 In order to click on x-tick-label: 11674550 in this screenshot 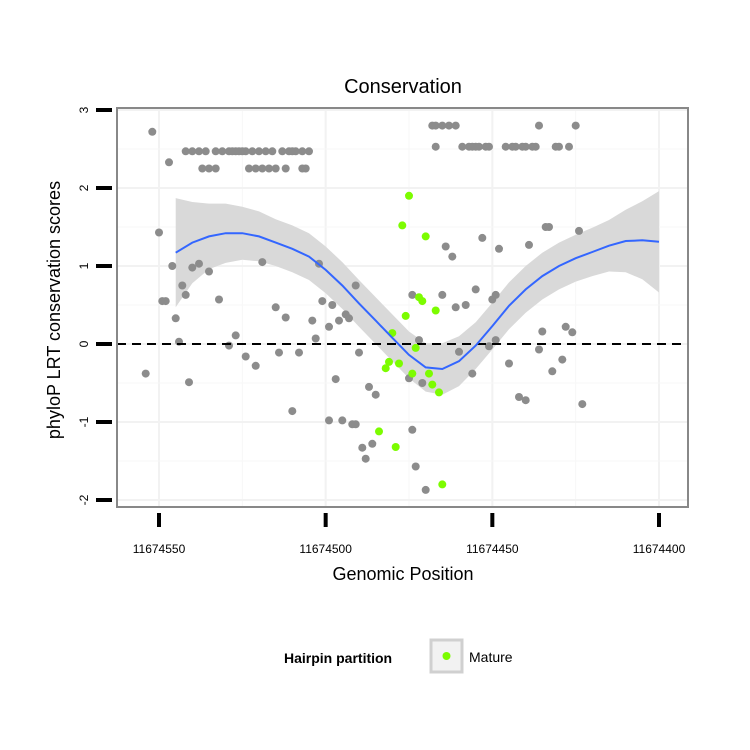, I will do `click(159, 549)`.